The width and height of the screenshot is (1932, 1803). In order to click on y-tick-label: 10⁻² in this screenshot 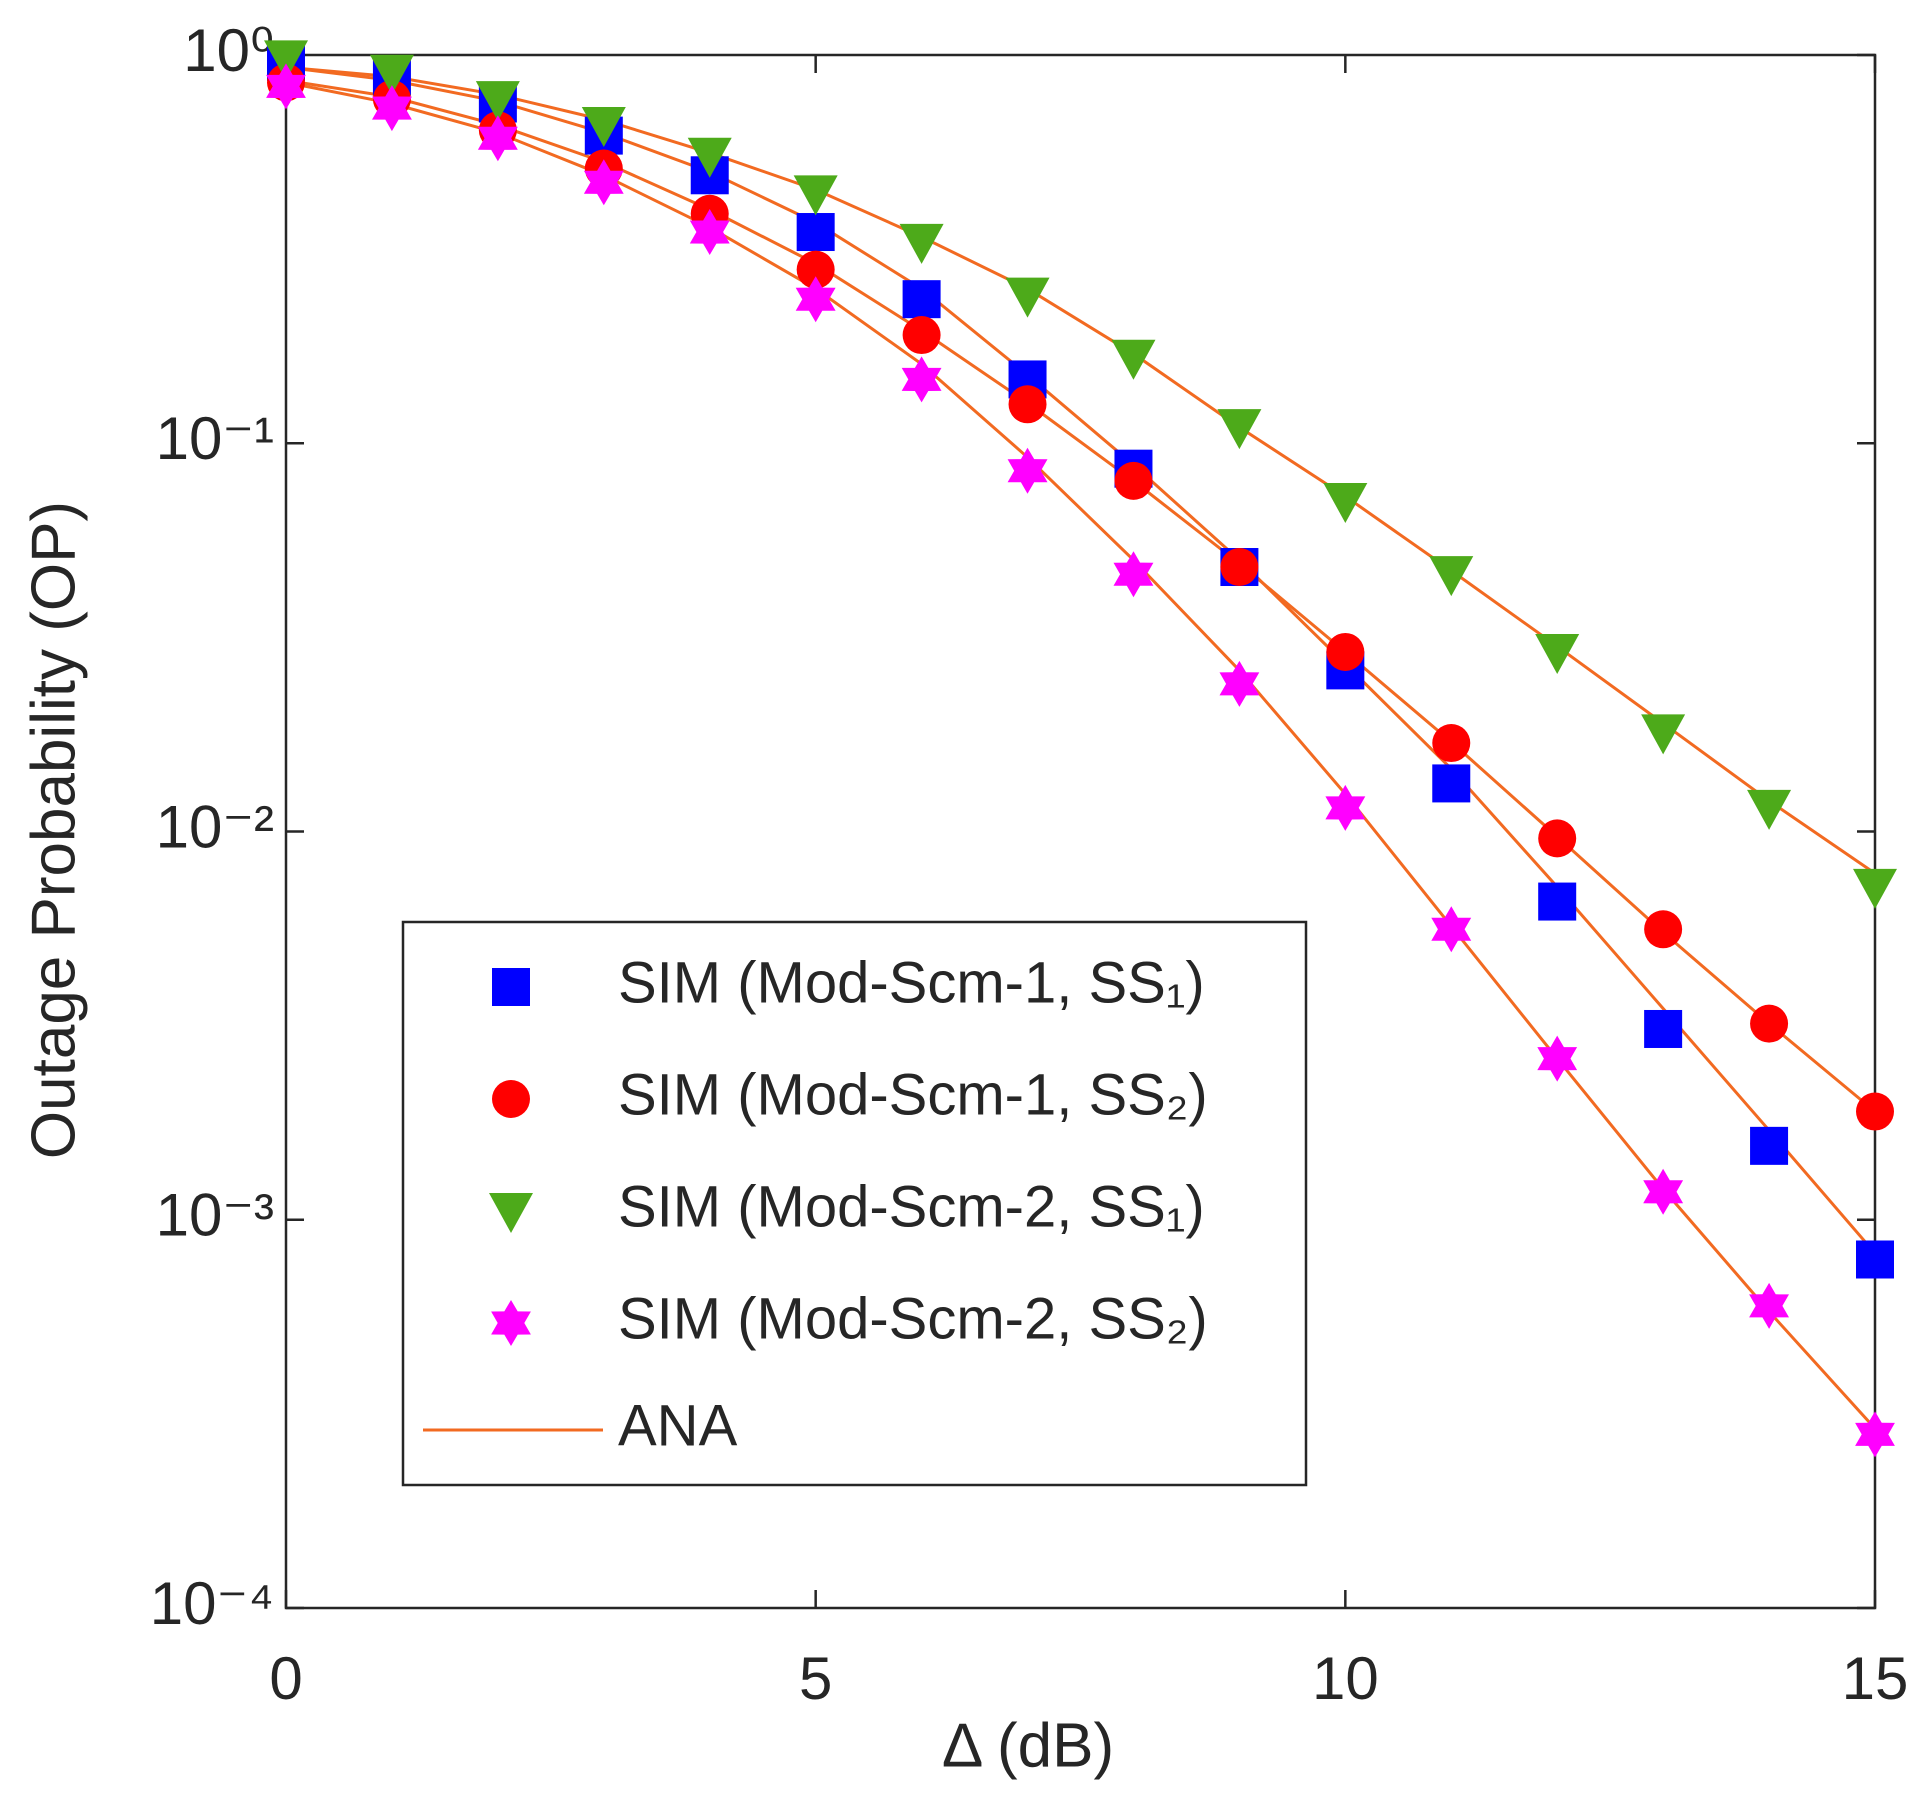, I will do `click(215, 826)`.